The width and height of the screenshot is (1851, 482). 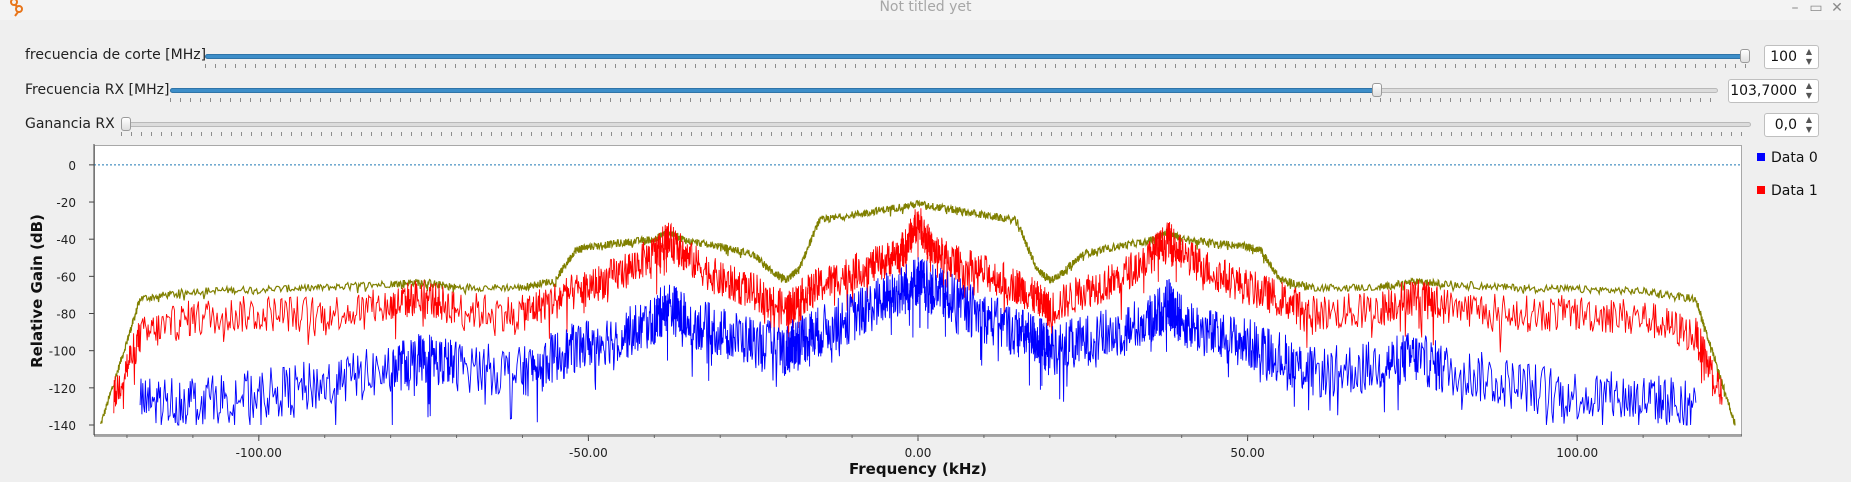 I want to click on x-tick-label: 100.00, so click(x=1577, y=453).